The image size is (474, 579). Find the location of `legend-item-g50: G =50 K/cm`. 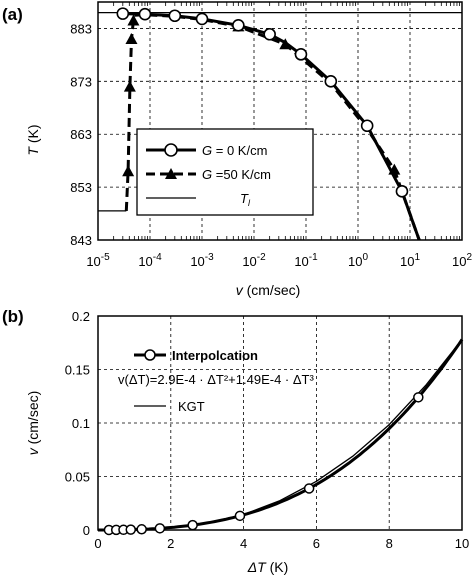

legend-item-g50: G =50 K/cm is located at coordinates (208, 174).